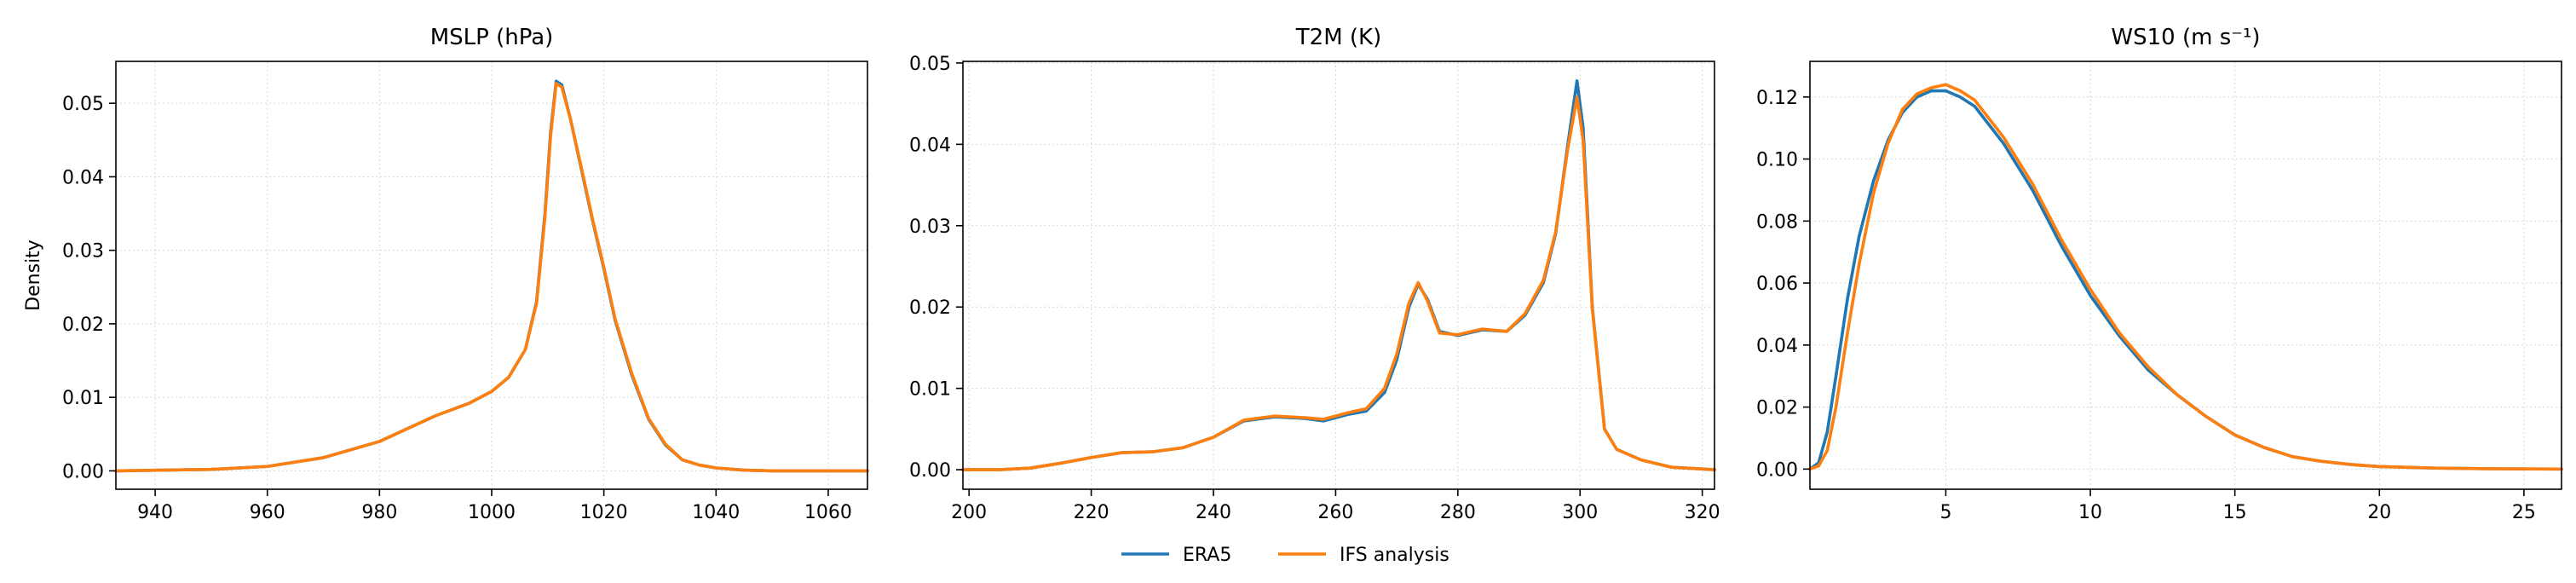 The height and width of the screenshot is (583, 2576). What do you see at coordinates (1777, 160) in the screenshot?
I see `y-tick-label: 0.10` at bounding box center [1777, 160].